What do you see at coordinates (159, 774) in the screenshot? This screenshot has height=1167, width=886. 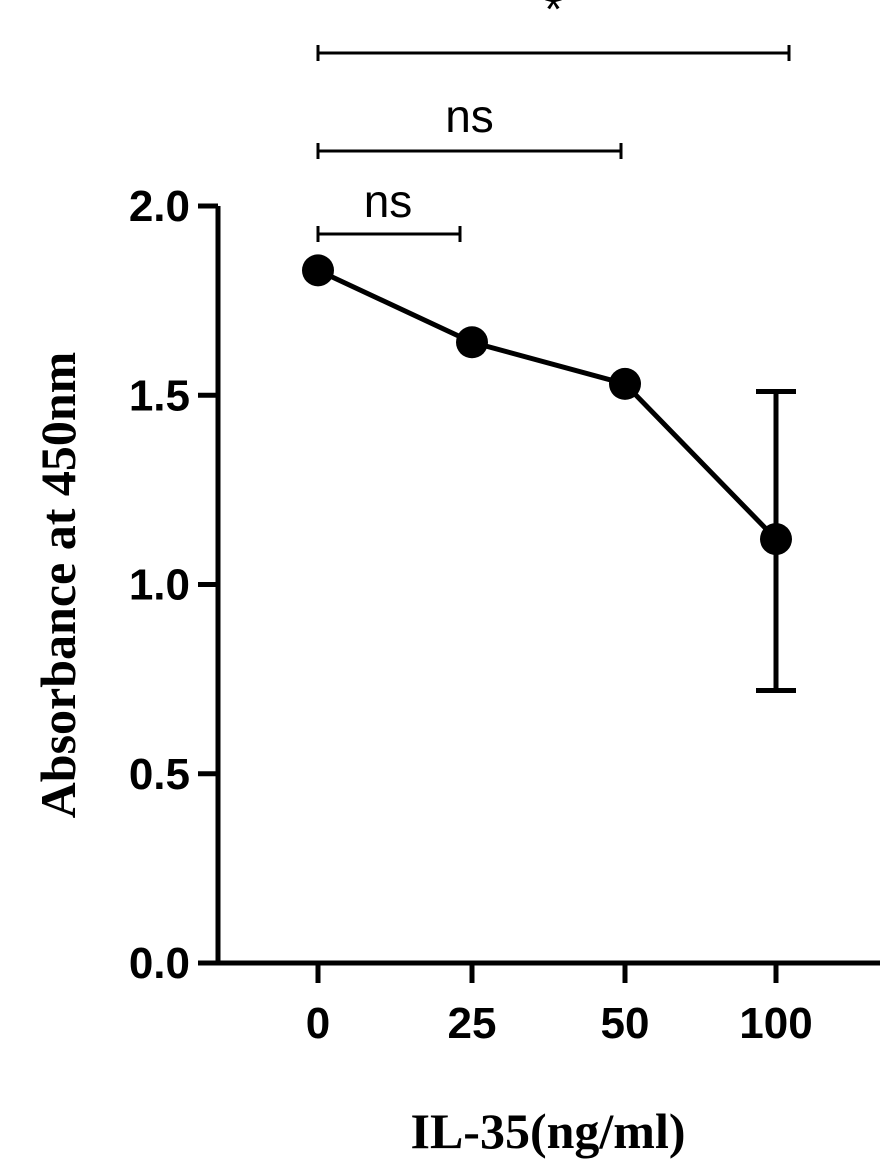 I see `y-tick-label: 0.5` at bounding box center [159, 774].